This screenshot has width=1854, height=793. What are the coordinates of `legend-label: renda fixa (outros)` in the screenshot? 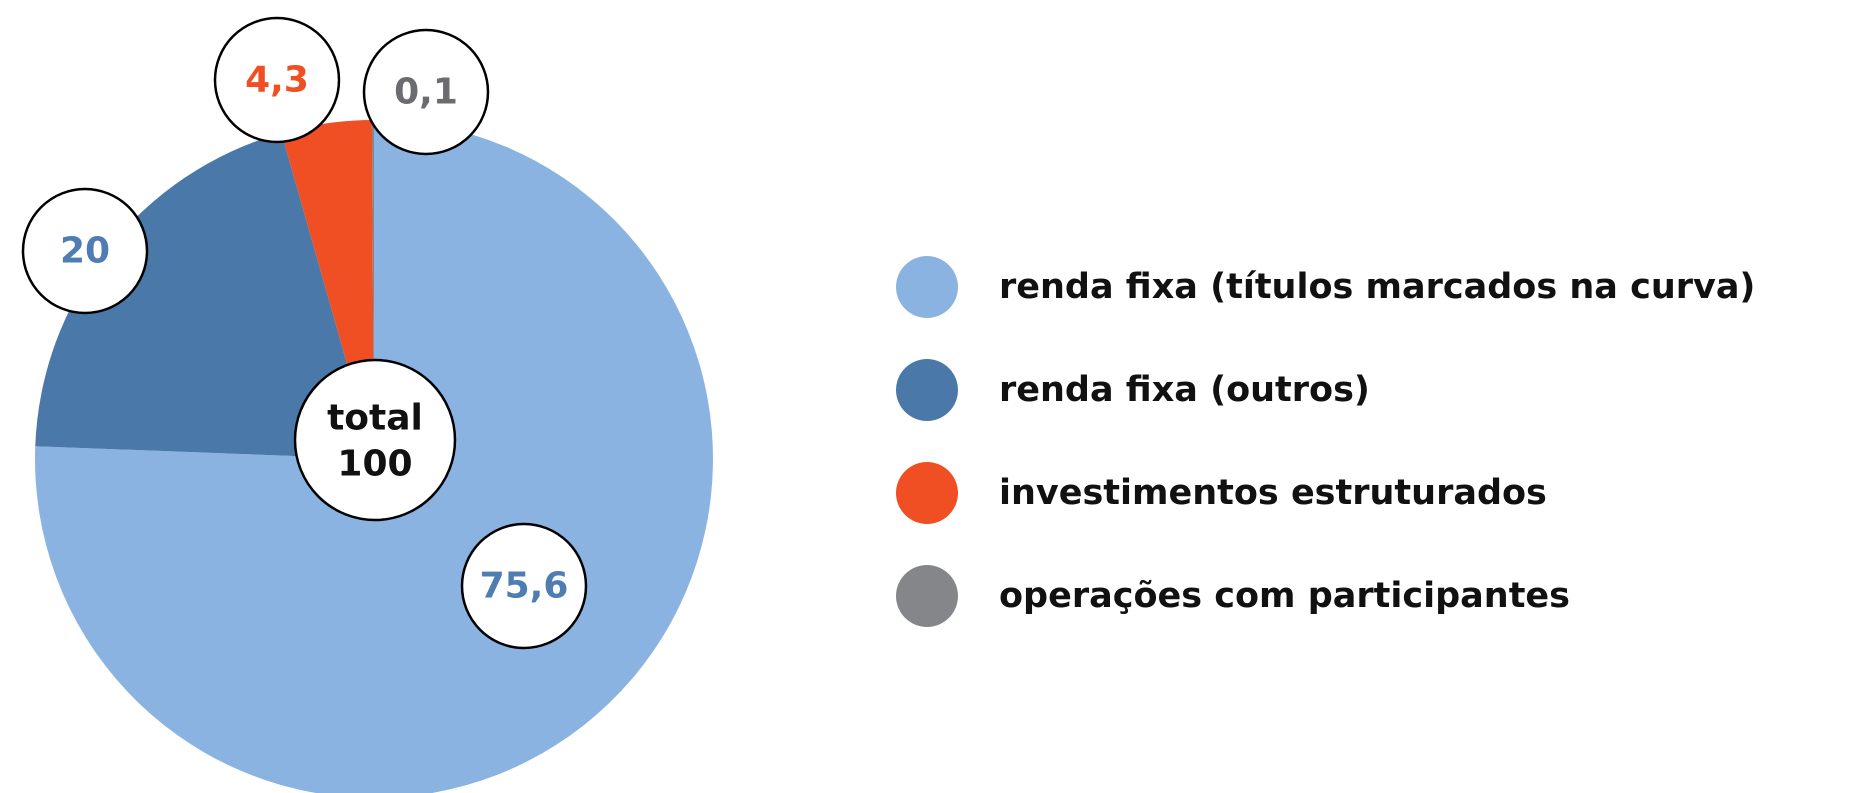 It's located at (1184, 390).